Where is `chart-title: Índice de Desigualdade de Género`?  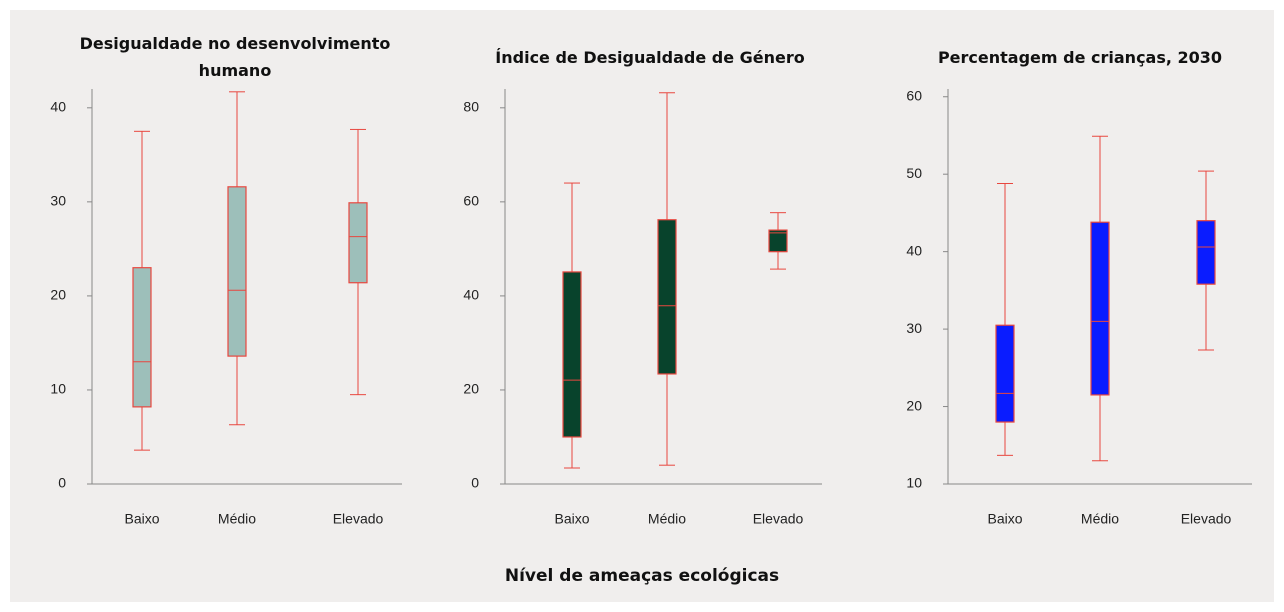
chart-title: Índice de Desigualdade de Género is located at coordinates (650, 57).